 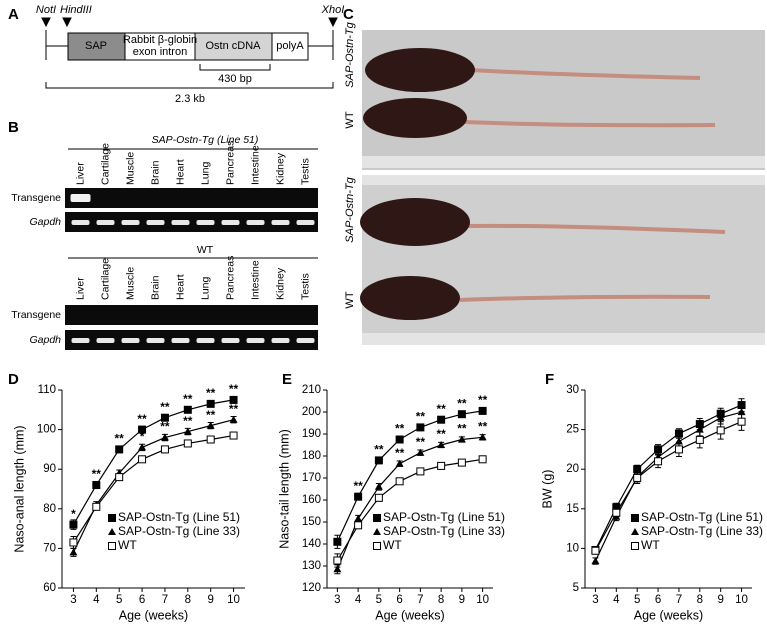 What do you see at coordinates (563, 180) in the screenshot?
I see `ruler` at bounding box center [563, 180].